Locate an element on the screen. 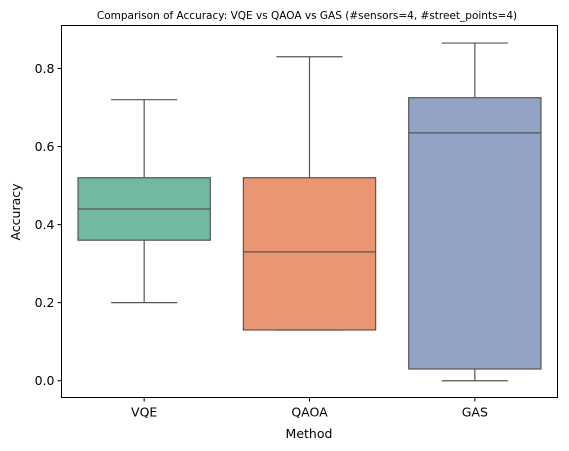 The image size is (569, 451). box-body-gas is located at coordinates (475, 233).